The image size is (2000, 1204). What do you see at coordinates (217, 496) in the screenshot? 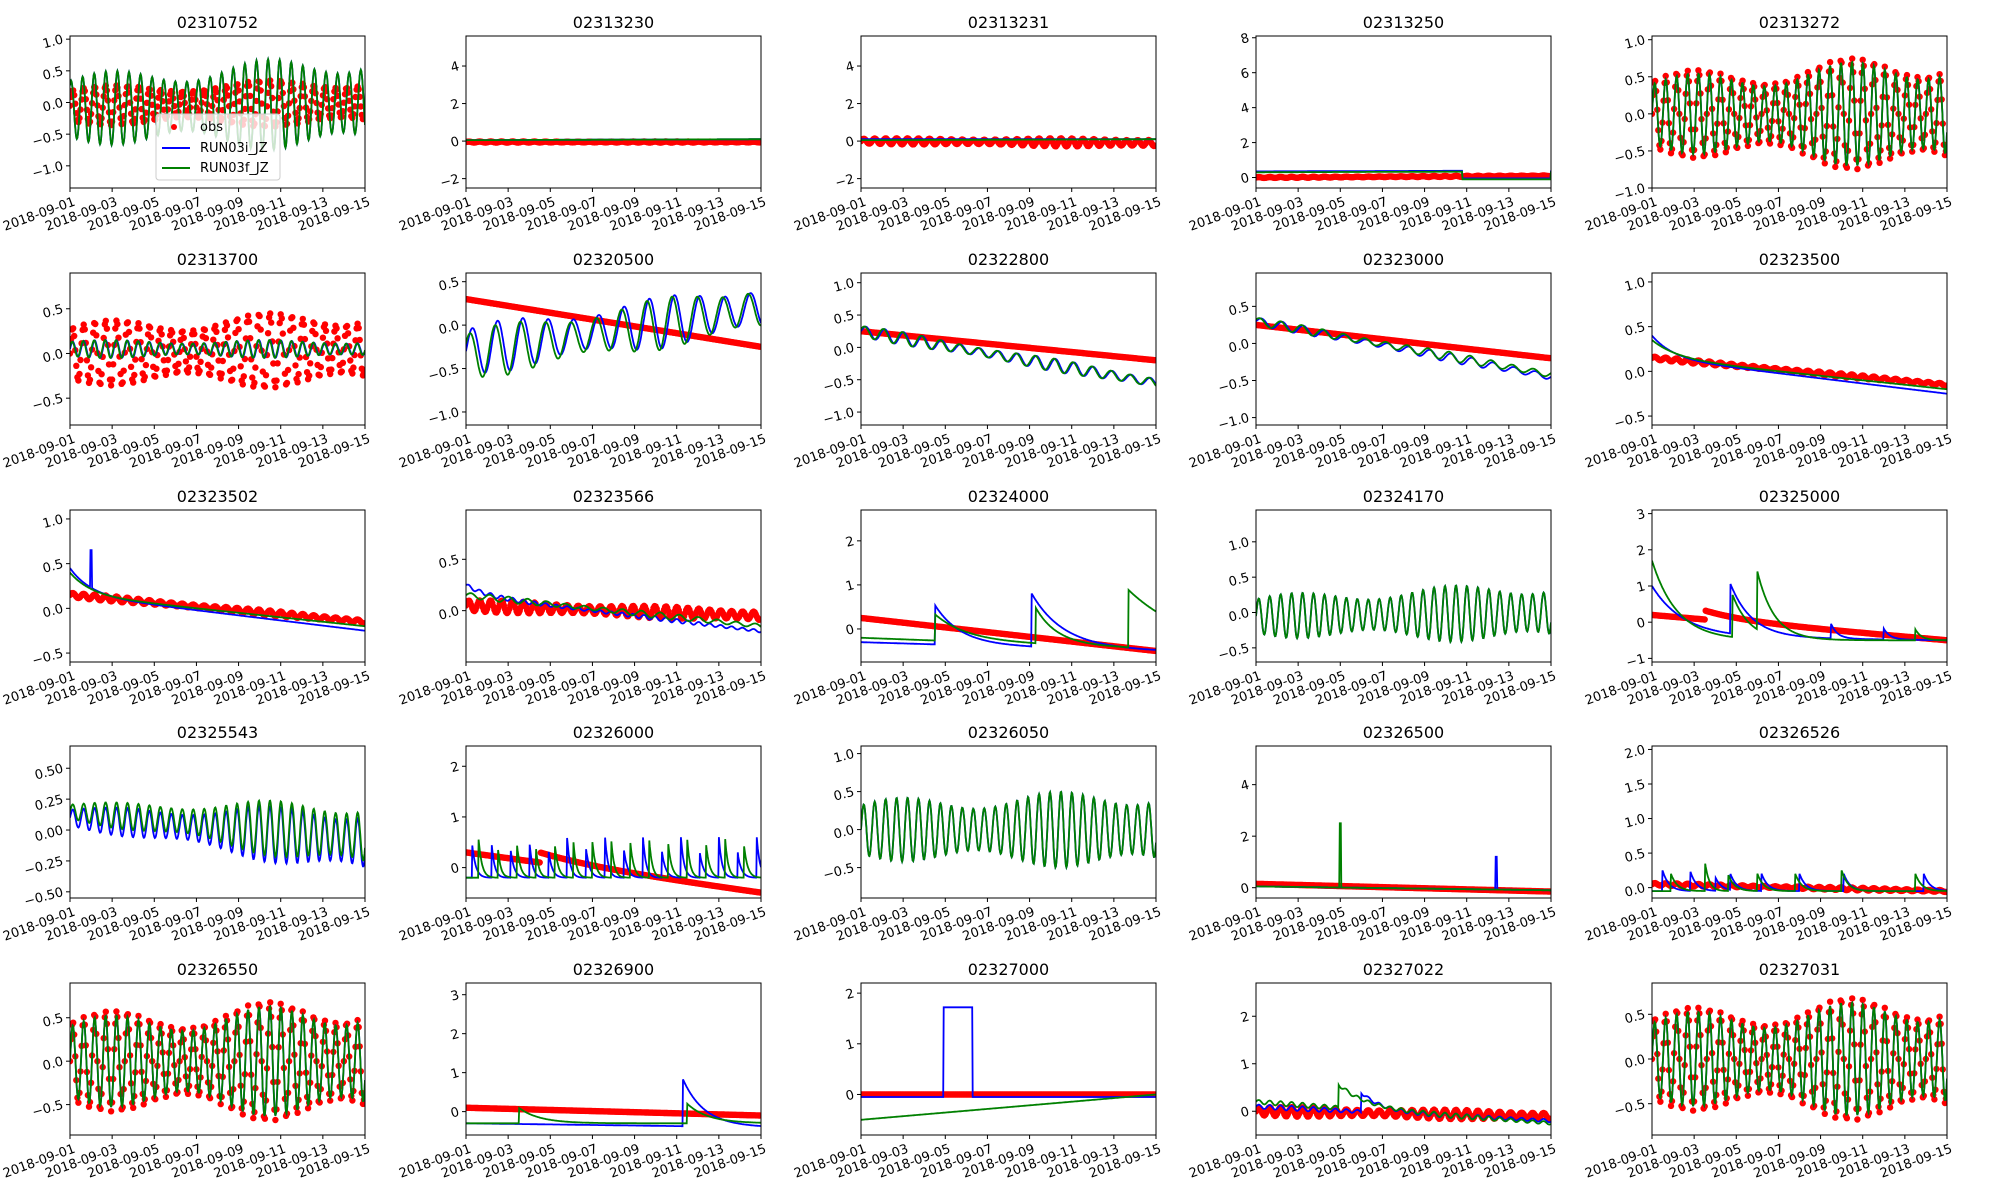
I see `chart-title: 02323502` at bounding box center [217, 496].